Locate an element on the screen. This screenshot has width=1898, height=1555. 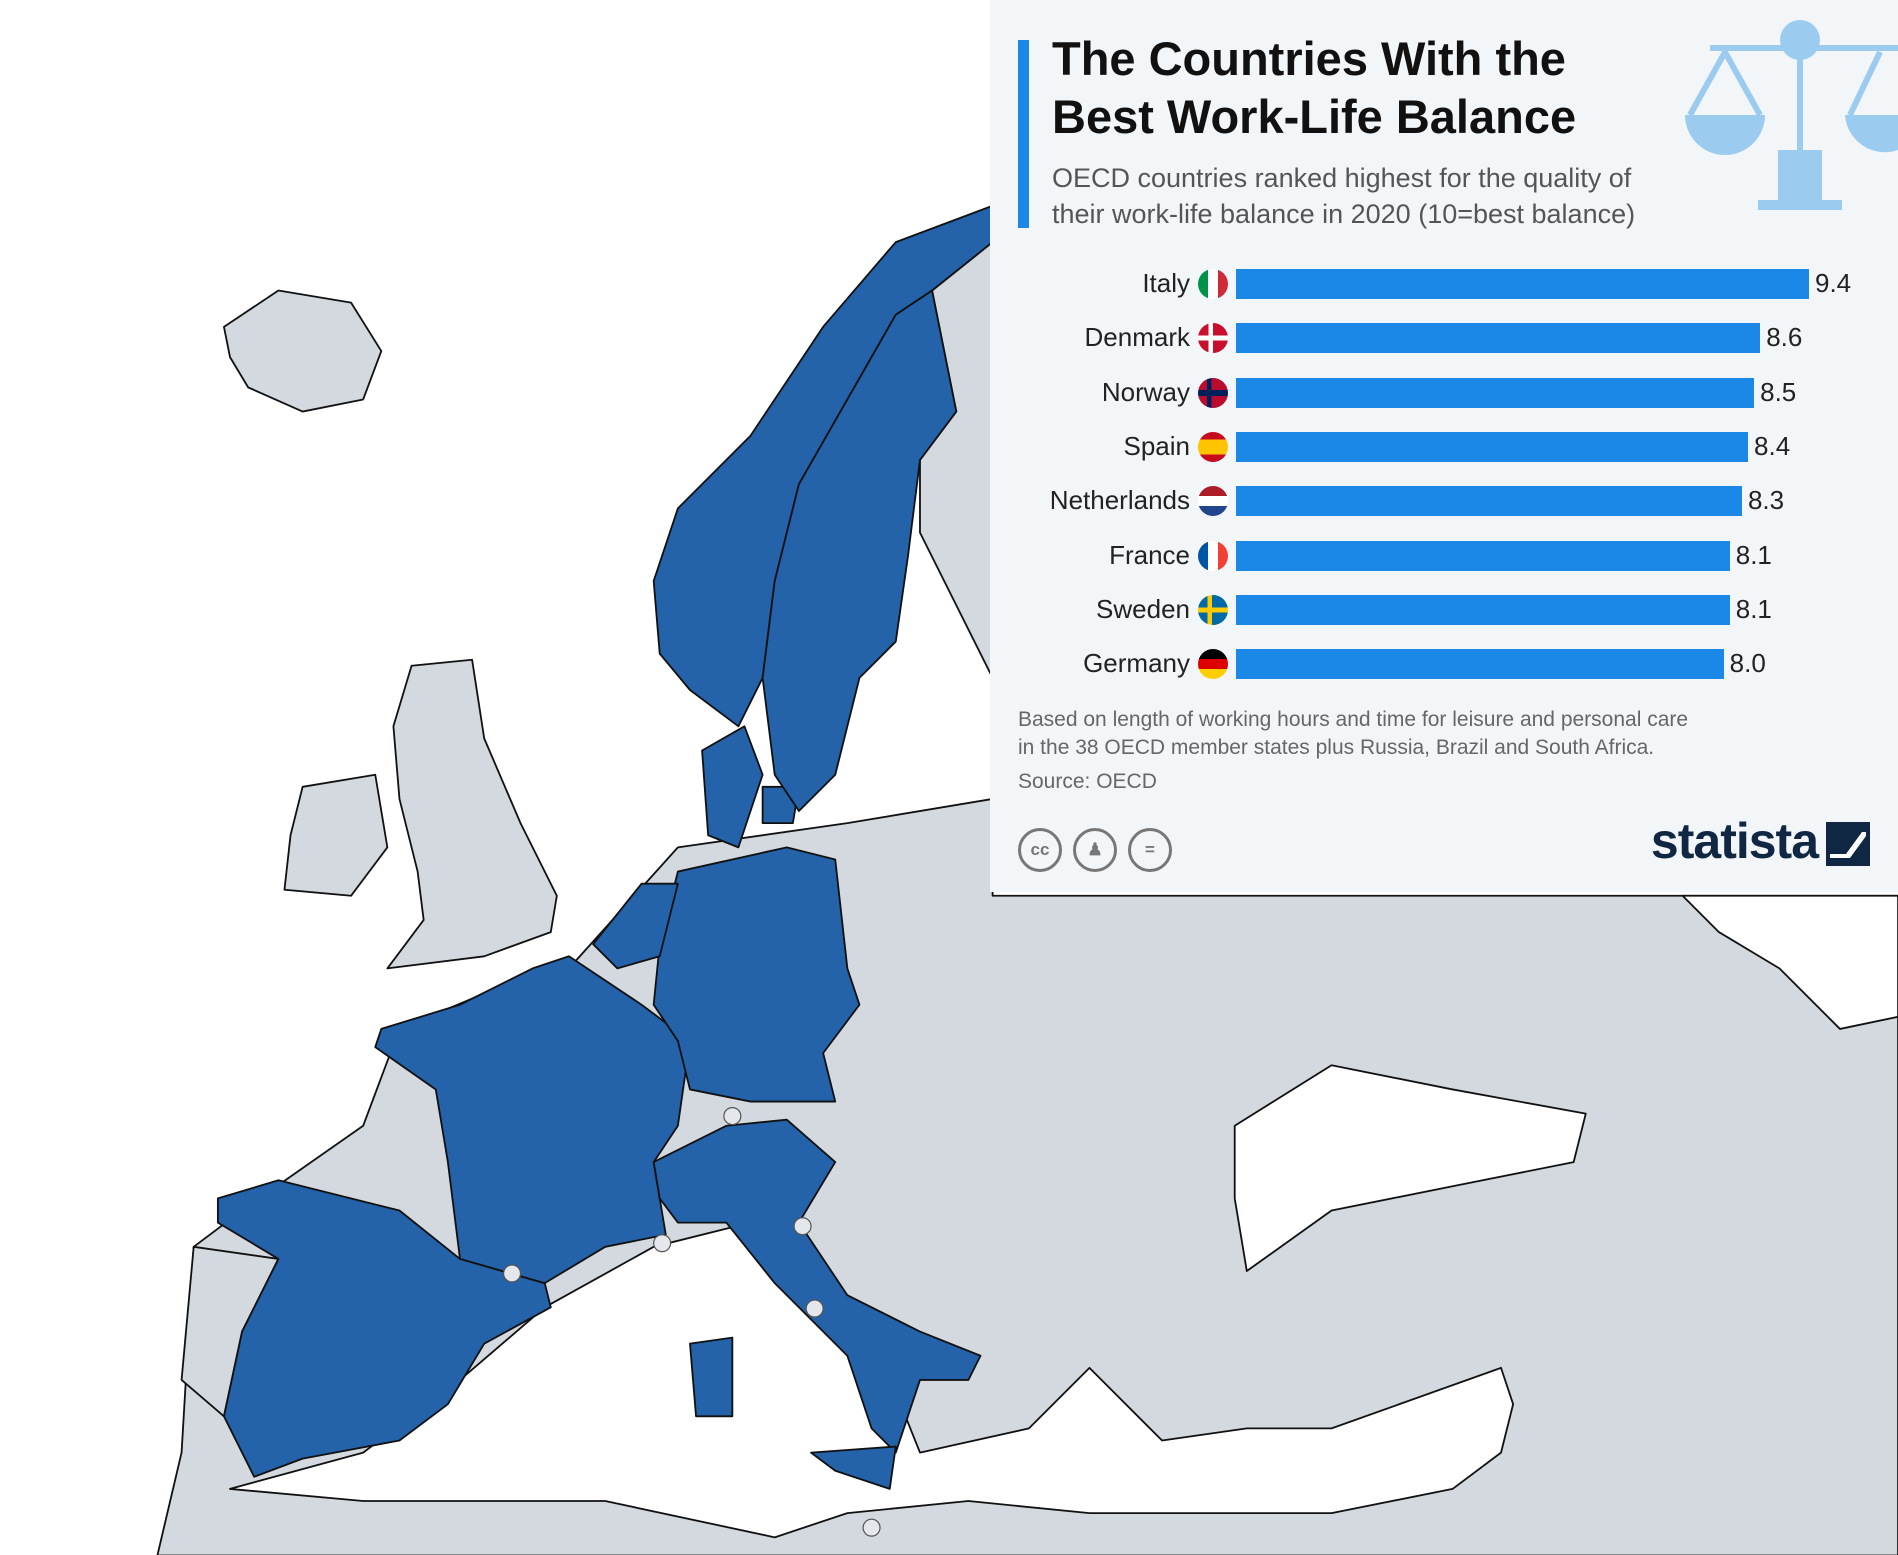
map-italy is located at coordinates (817, 1286).